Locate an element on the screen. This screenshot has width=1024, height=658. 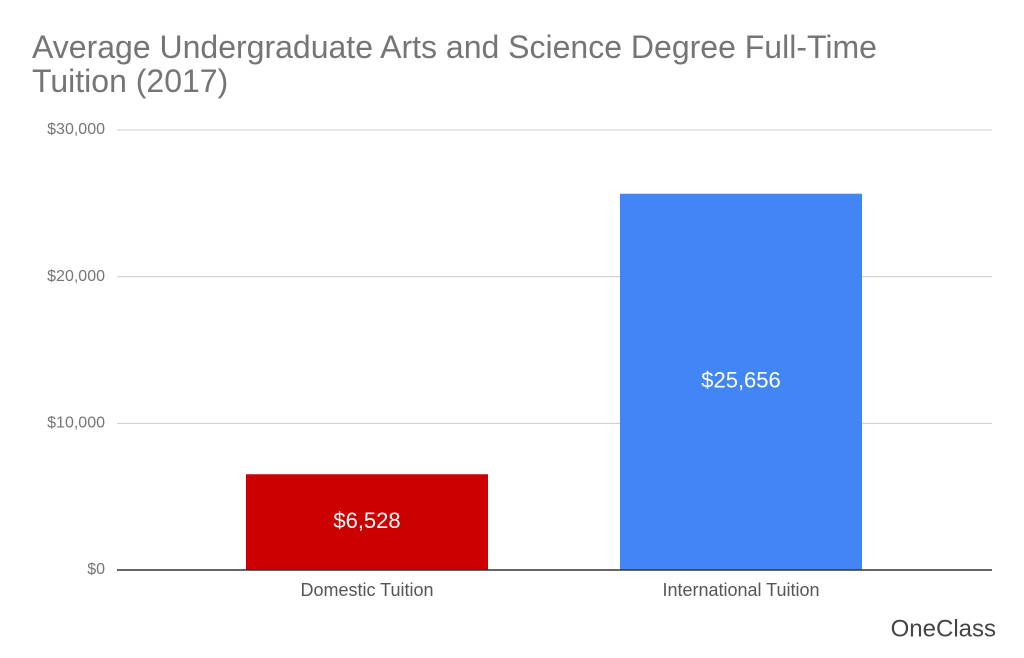
value-label: $25,656 is located at coordinates (741, 380).